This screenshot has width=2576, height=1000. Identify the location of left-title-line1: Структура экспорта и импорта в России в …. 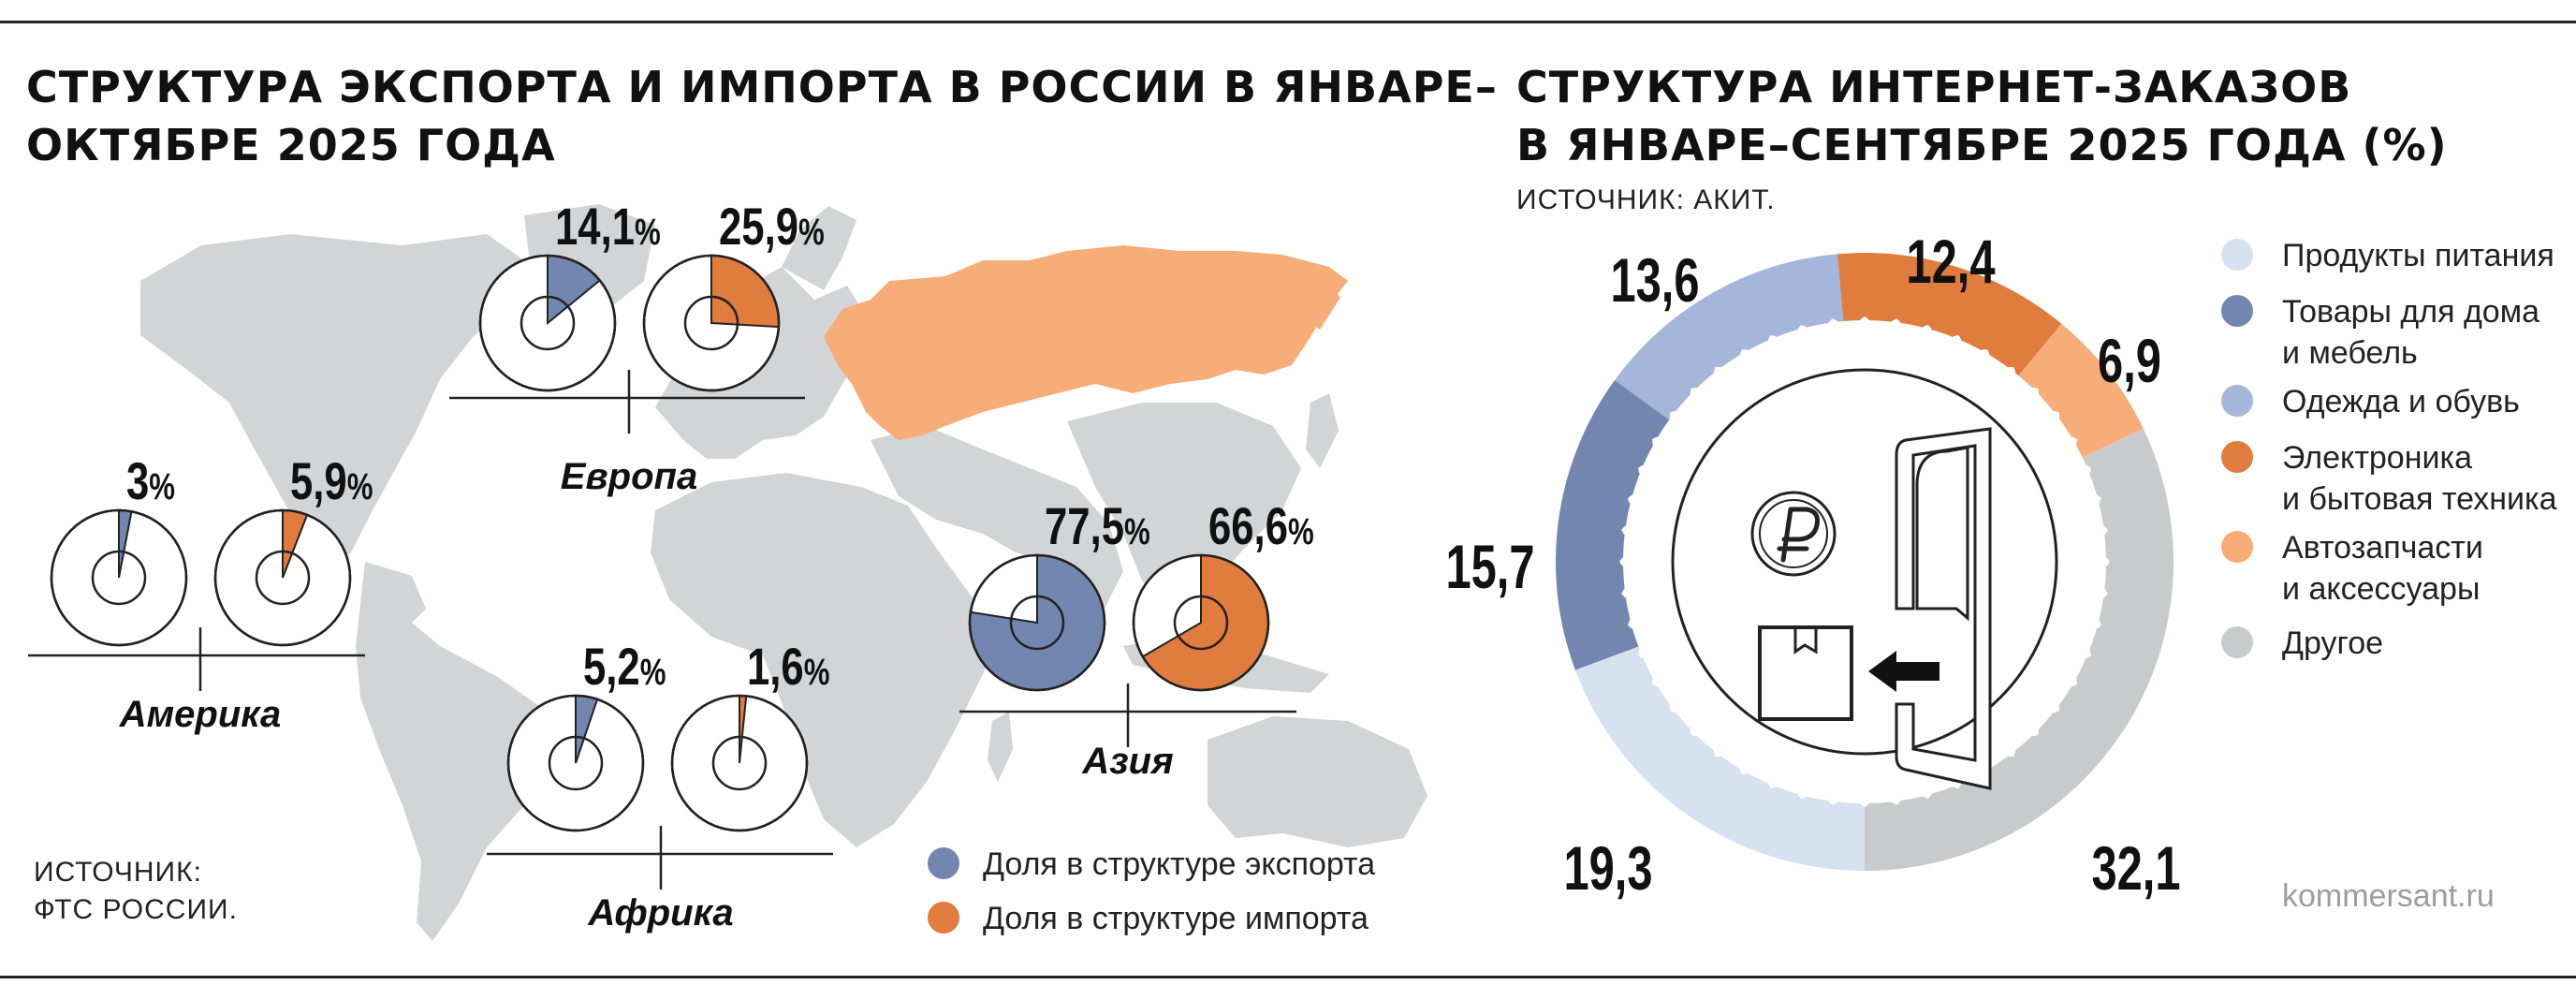
(762, 87).